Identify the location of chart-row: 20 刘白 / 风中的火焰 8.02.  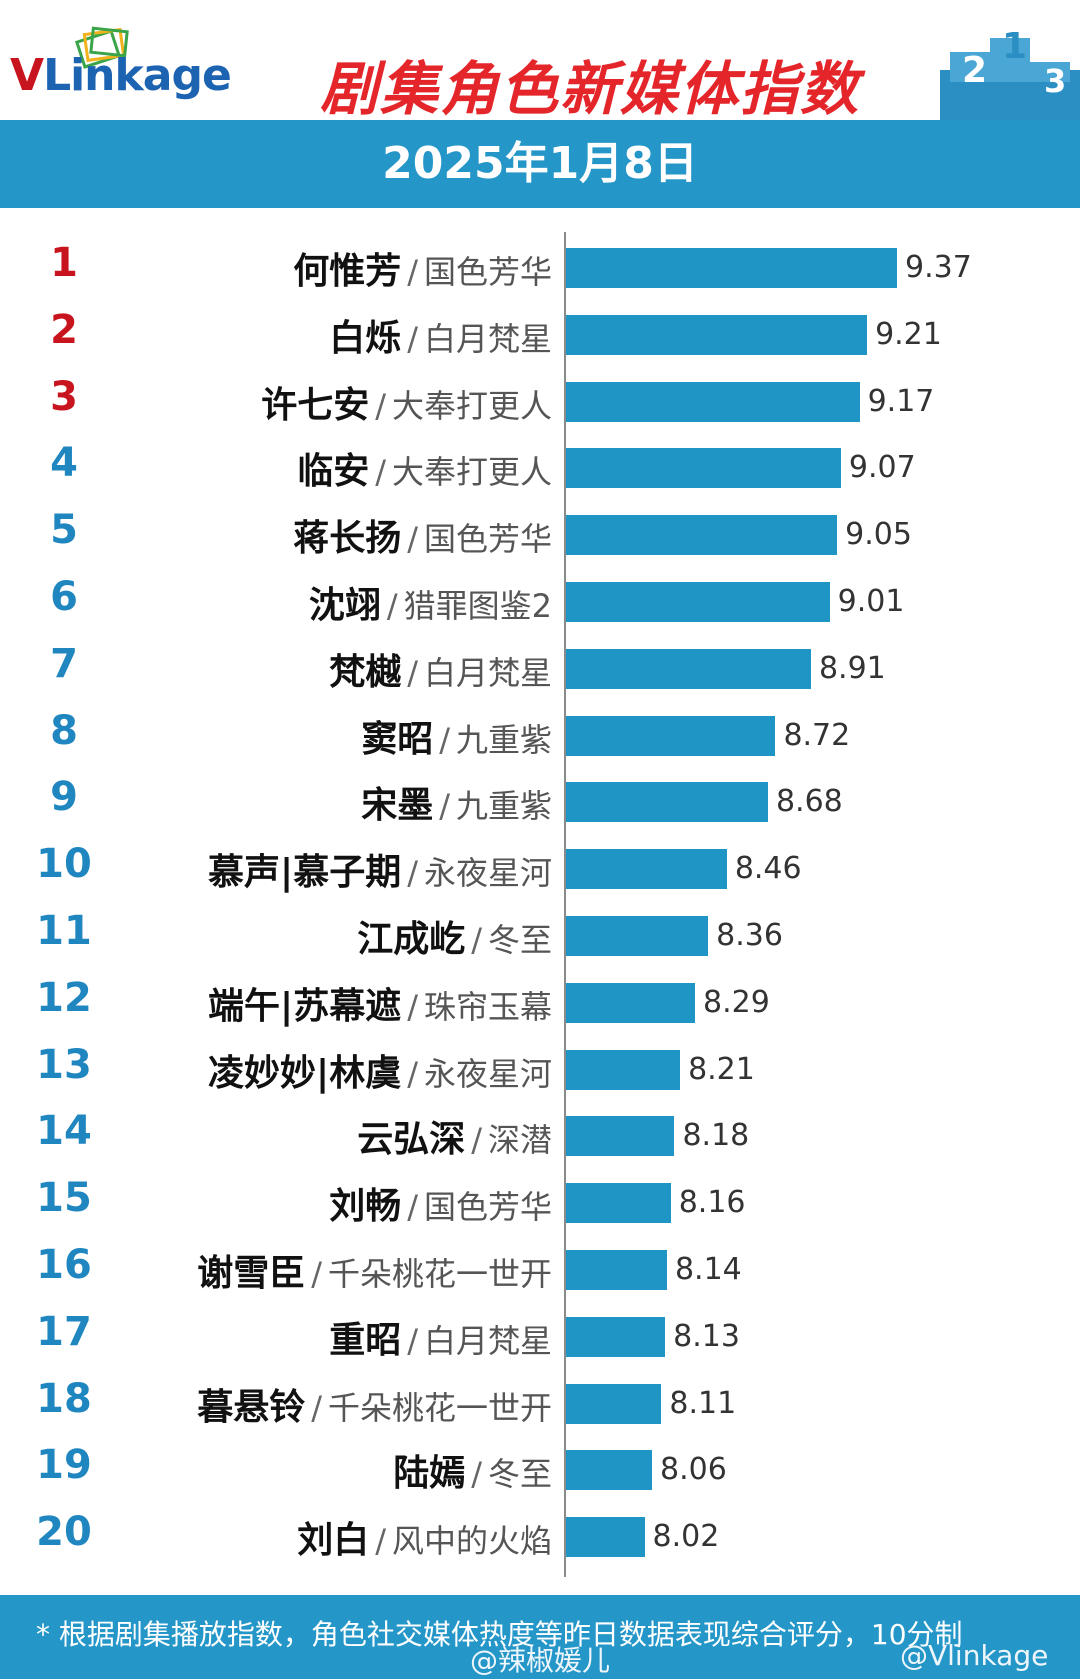
(540, 1534).